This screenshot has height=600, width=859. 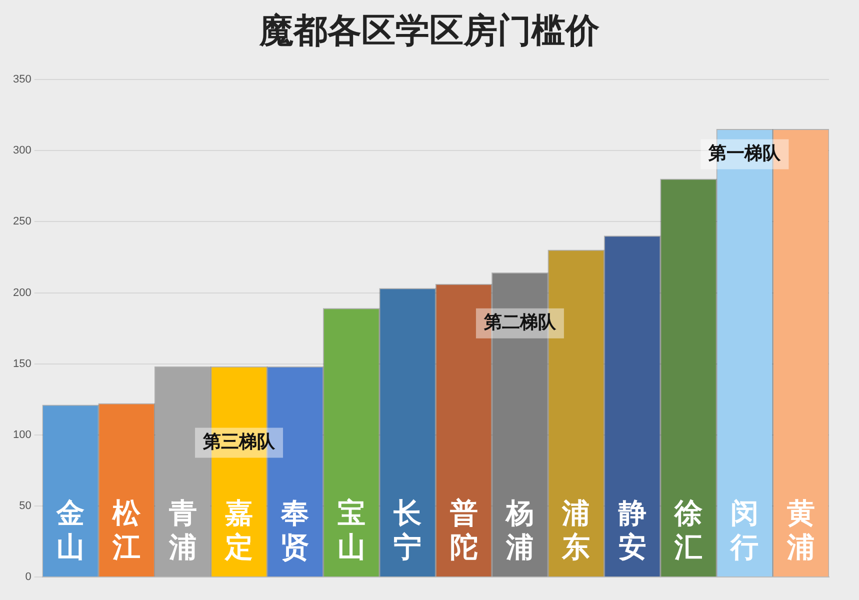 I want to click on x-tick-label: 嘉定, so click(x=239, y=530).